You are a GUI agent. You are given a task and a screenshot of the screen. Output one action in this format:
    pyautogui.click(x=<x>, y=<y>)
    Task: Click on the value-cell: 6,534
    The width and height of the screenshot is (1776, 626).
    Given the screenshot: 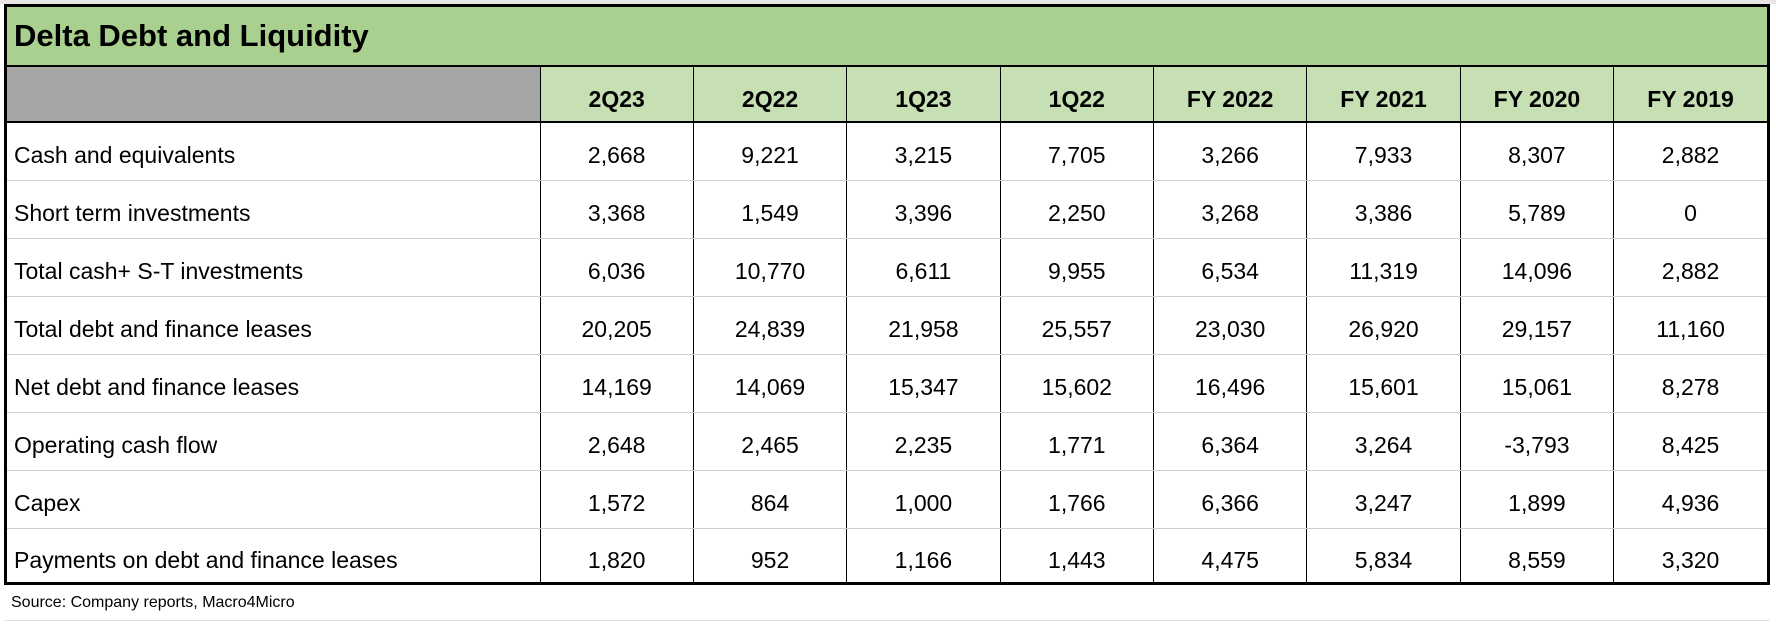 What is the action you would take?
    pyautogui.click(x=1229, y=267)
    